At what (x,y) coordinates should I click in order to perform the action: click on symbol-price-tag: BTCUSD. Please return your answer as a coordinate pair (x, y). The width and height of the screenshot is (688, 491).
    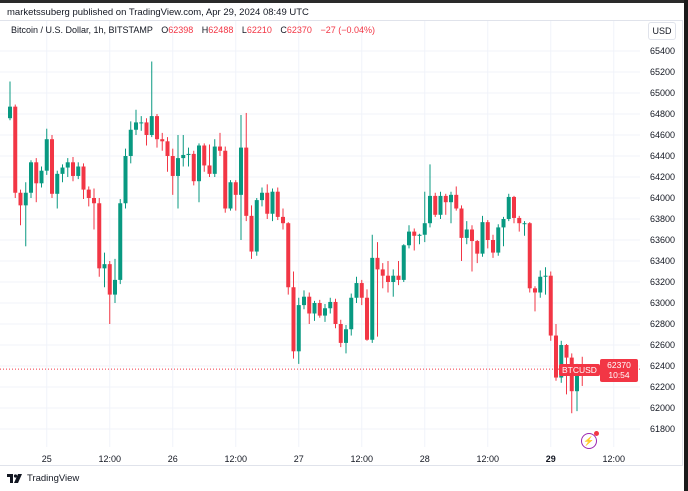
    Looking at the image, I should click on (579, 370).